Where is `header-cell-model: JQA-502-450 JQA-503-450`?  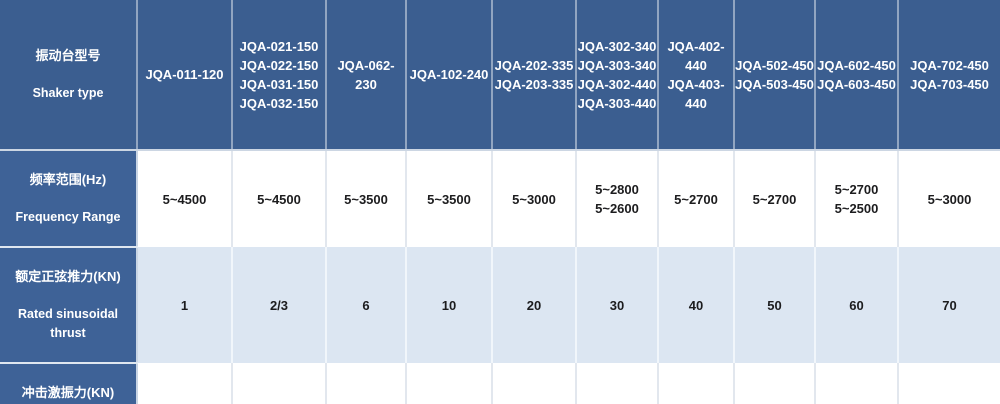
header-cell-model: JQA-502-450 JQA-503-450 is located at coordinates (775, 75).